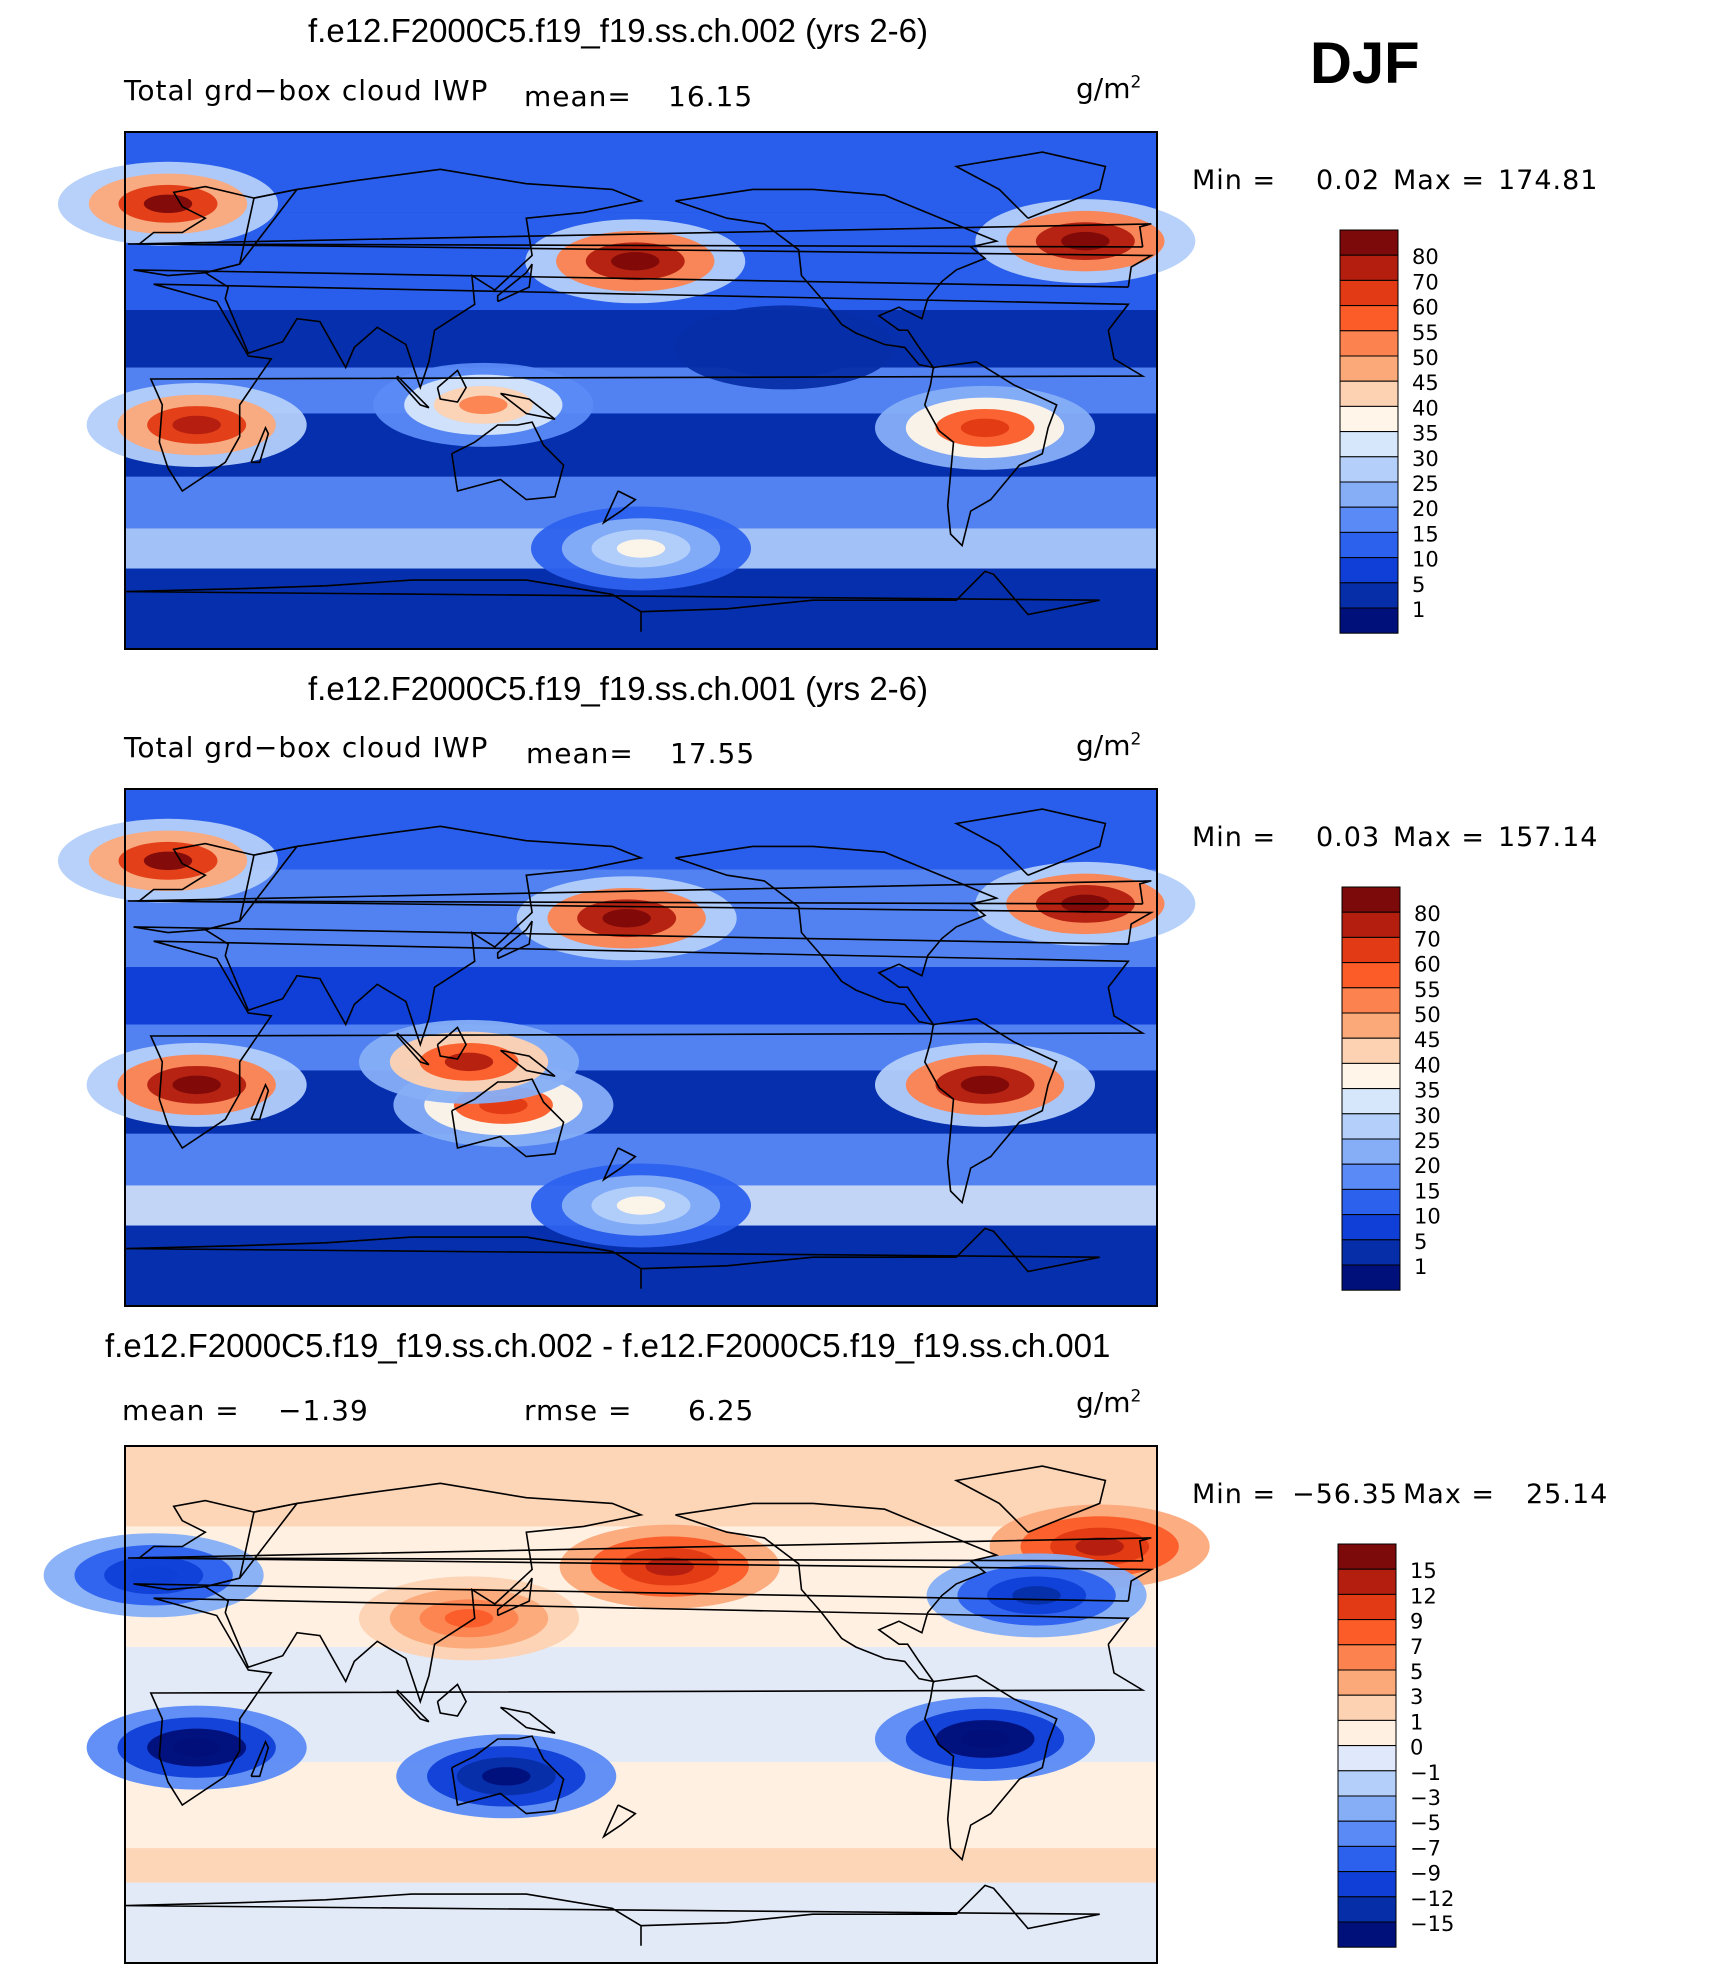 The height and width of the screenshot is (1969, 1710). What do you see at coordinates (639, 235) in the screenshot?
I see `coastline-uk` at bounding box center [639, 235].